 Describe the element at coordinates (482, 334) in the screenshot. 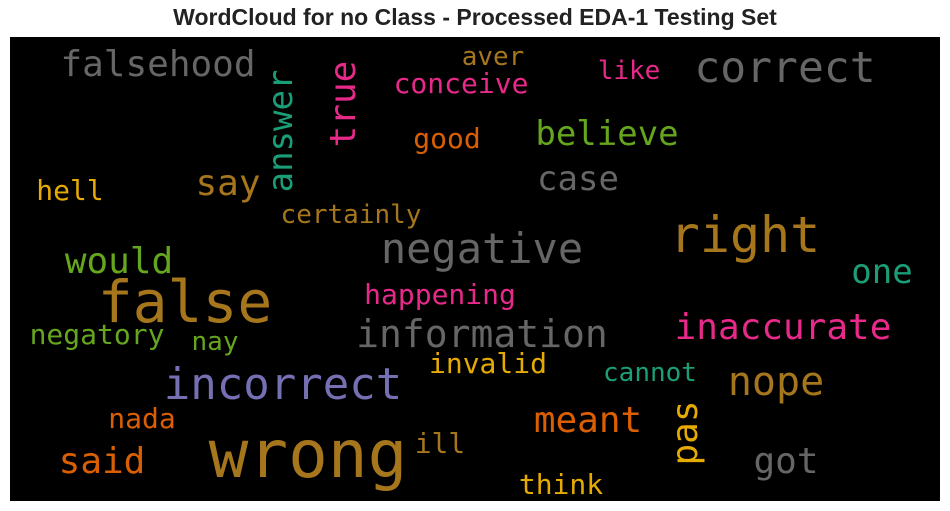

I see `word-information: information` at that location.